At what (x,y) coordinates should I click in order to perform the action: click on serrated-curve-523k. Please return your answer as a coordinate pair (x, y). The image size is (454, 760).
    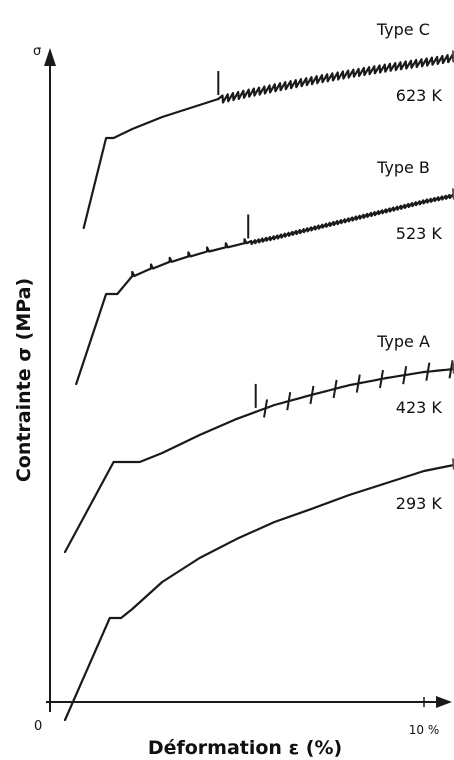
    Looking at the image, I should click on (350, 219).